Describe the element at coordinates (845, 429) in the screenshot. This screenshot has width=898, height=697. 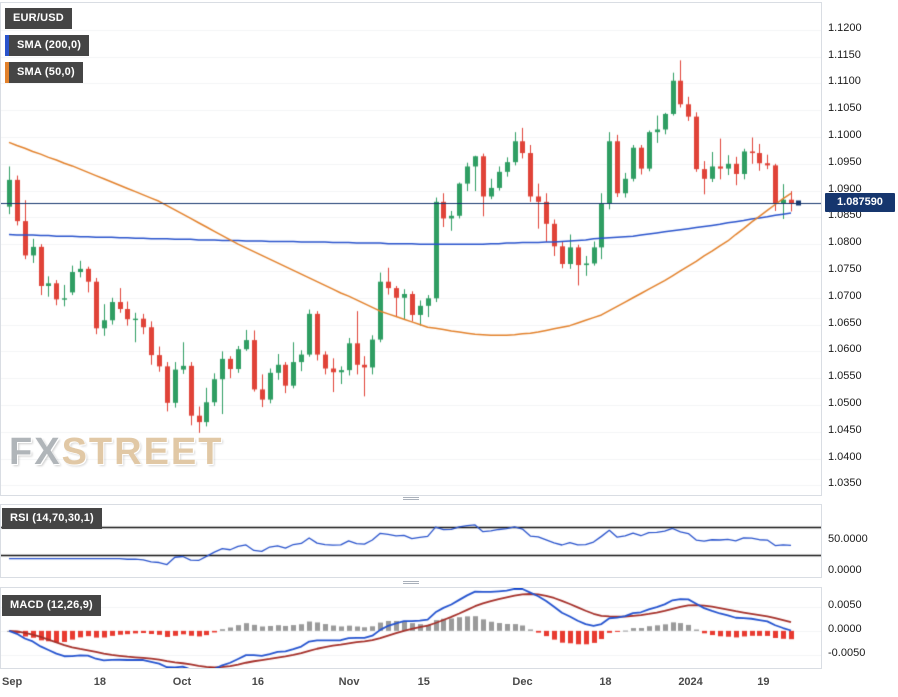
I see `y-axis-price-label: 1.0450` at that location.